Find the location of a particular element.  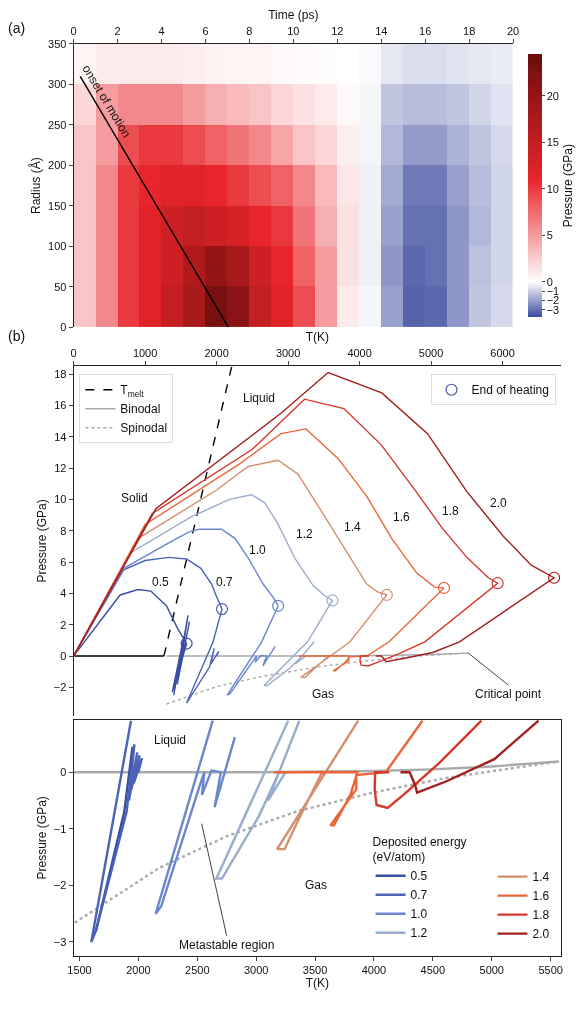

y-tick-label: 200 is located at coordinates (57, 165).